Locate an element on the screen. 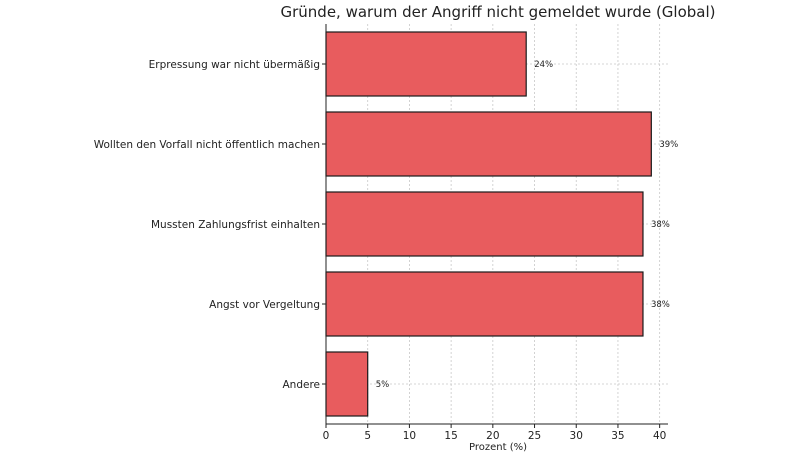 This screenshot has height=457, width=800. data-label: 5% is located at coordinates (383, 385).